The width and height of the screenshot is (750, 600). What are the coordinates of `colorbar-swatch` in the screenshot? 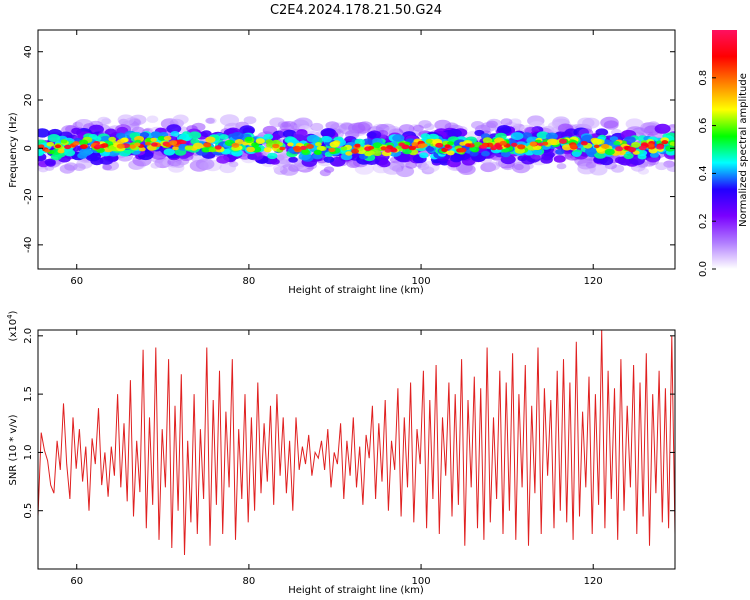 It's located at (724, 149).